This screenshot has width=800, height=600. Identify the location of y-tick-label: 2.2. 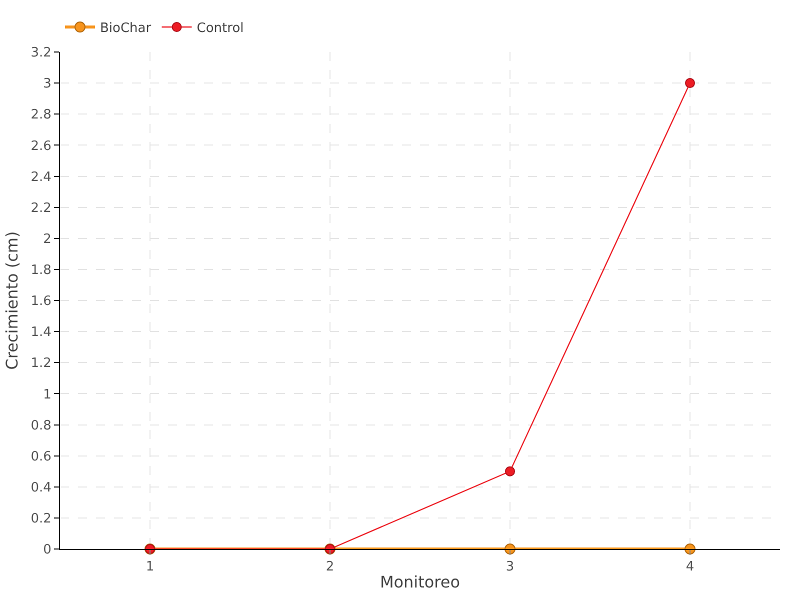
(41, 208).